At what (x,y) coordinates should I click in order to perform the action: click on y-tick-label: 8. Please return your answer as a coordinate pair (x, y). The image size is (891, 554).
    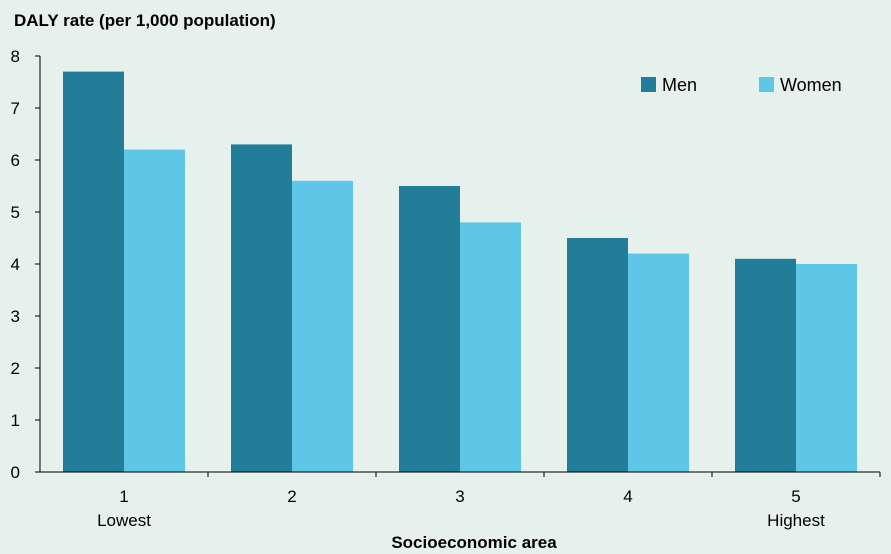
    Looking at the image, I should click on (15, 56).